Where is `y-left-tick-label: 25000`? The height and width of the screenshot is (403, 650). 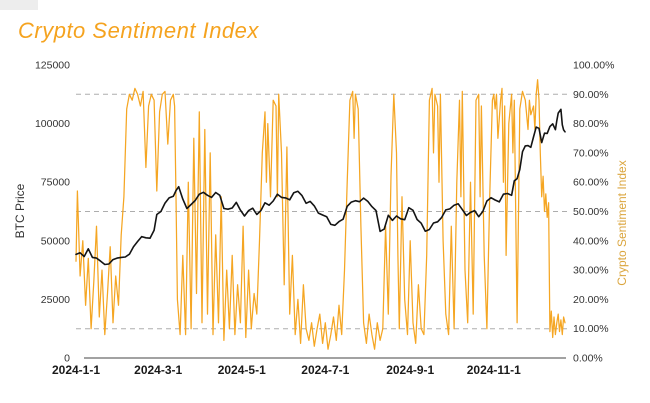
y-left-tick-label: 25000 is located at coordinates (55, 300).